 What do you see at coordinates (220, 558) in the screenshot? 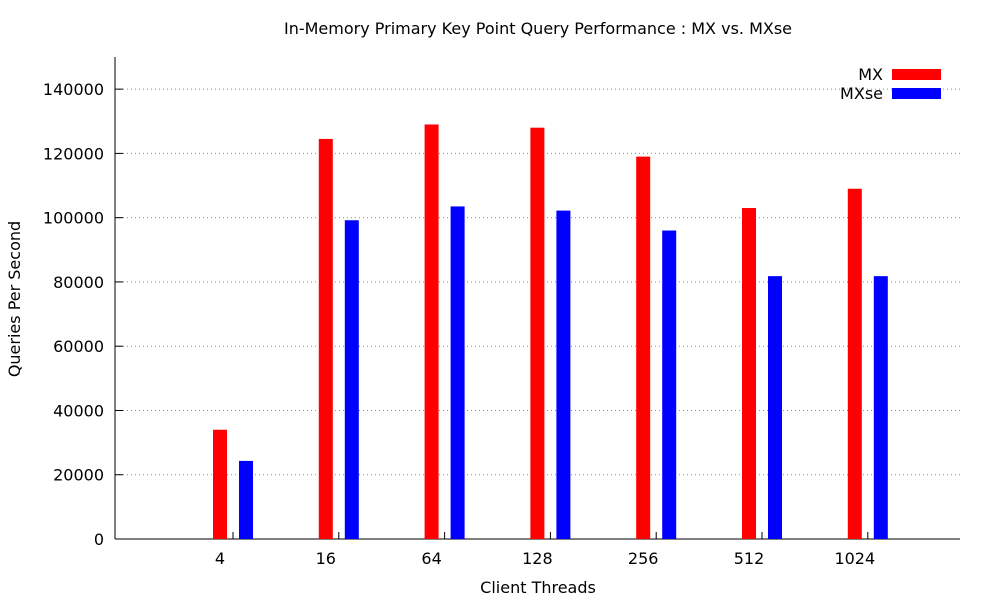
I see `x-tick-label: 4` at bounding box center [220, 558].